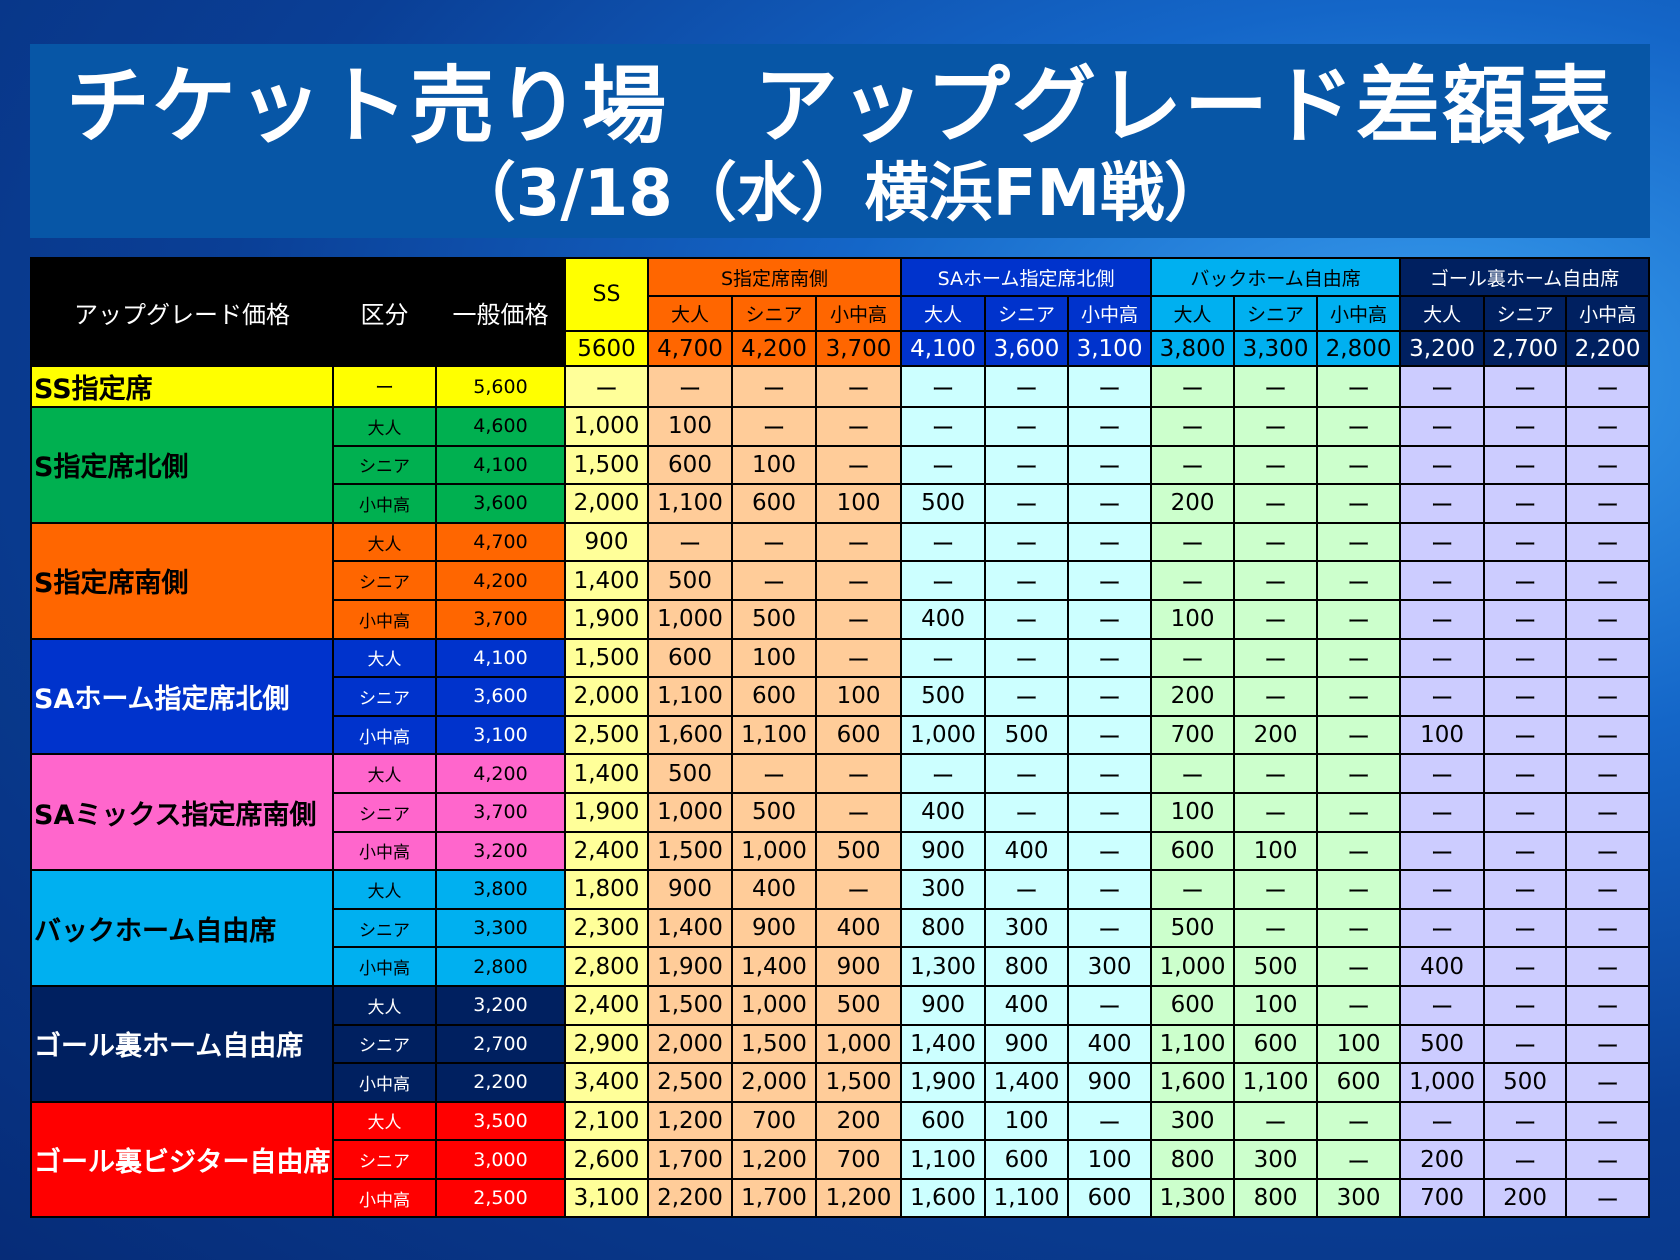 The height and width of the screenshot is (1260, 1680). What do you see at coordinates (384, 812) in the screenshot?
I see `kubun-cell: シニア` at bounding box center [384, 812].